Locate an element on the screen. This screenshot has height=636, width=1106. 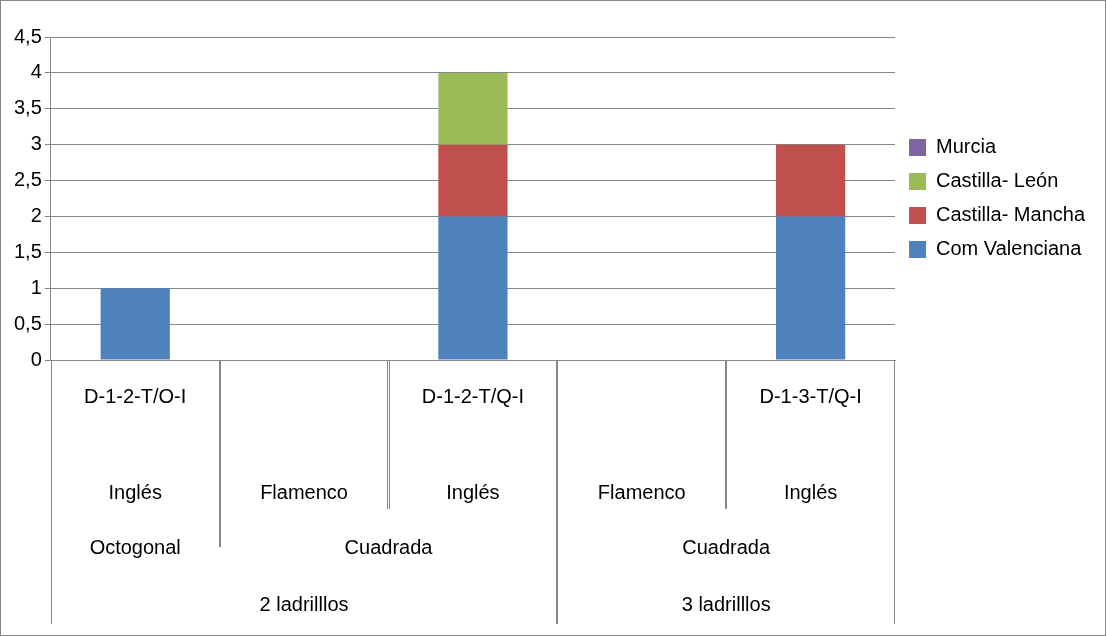
y-tick-label: 3,5 is located at coordinates (27, 107).